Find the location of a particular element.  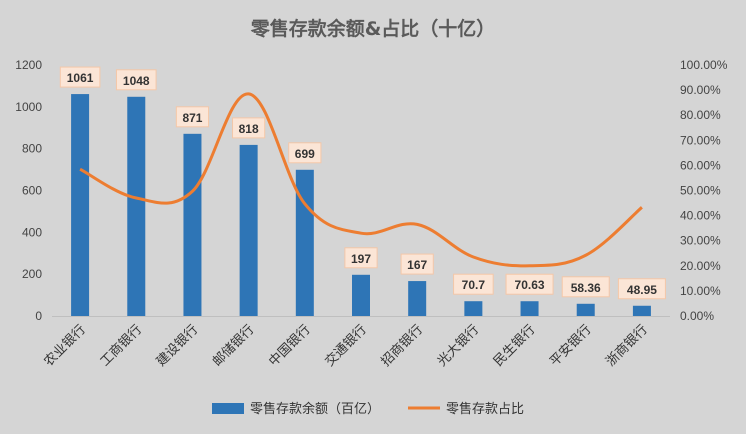

legend-line-label: 零售存款占比 is located at coordinates (485, 409).